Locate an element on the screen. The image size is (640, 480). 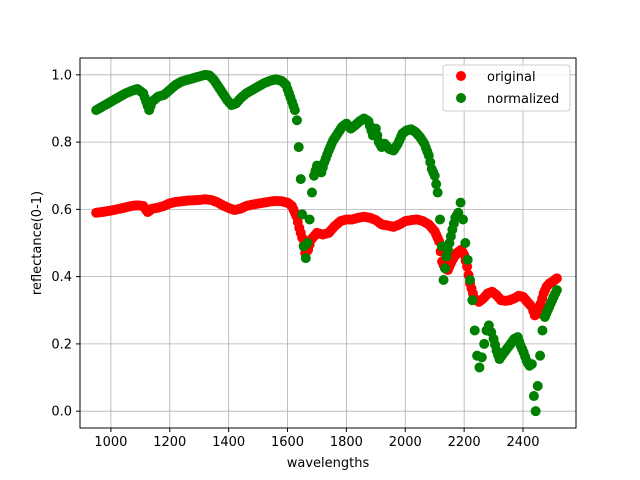
y-tick-label: 0.2 is located at coordinates (61, 344).